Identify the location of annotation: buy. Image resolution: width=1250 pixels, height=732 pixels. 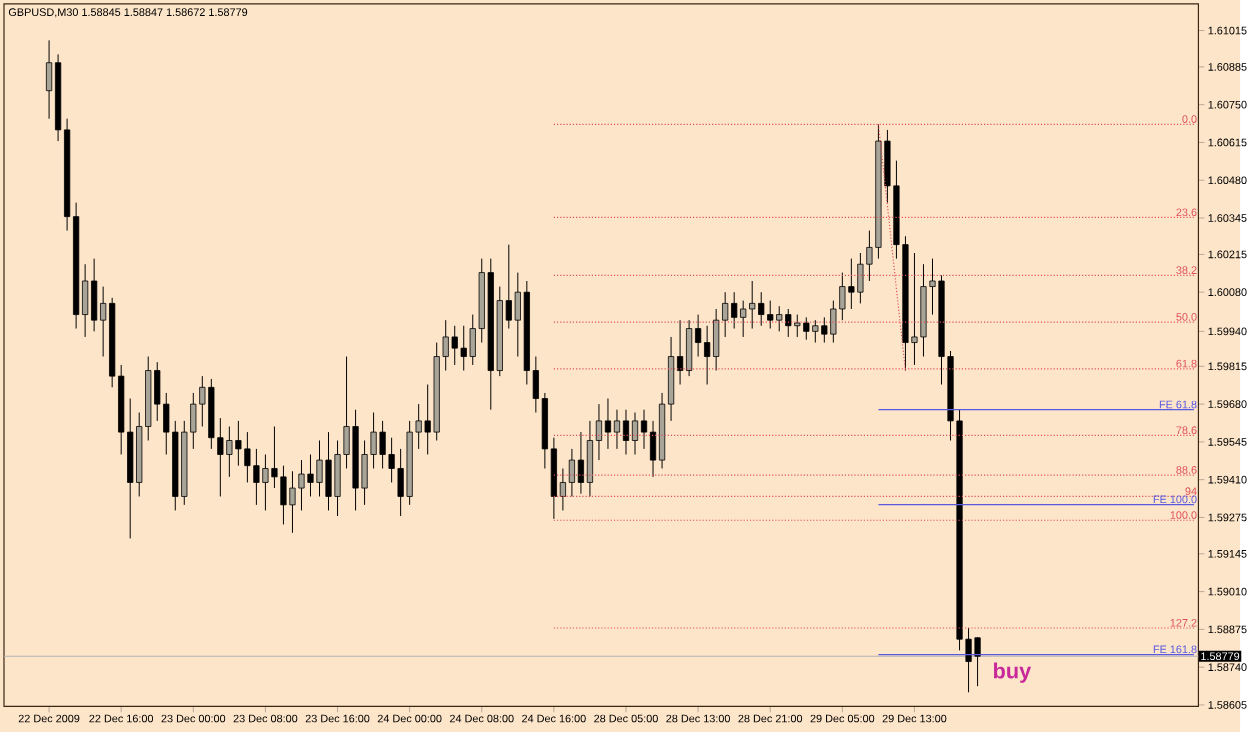
(1012, 672).